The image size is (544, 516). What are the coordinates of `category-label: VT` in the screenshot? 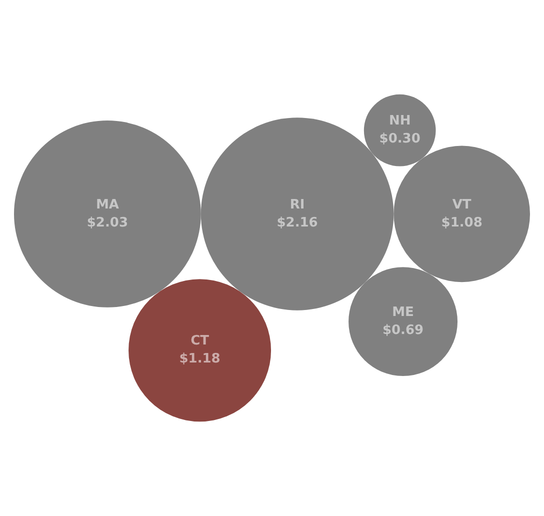 It's located at (462, 204).